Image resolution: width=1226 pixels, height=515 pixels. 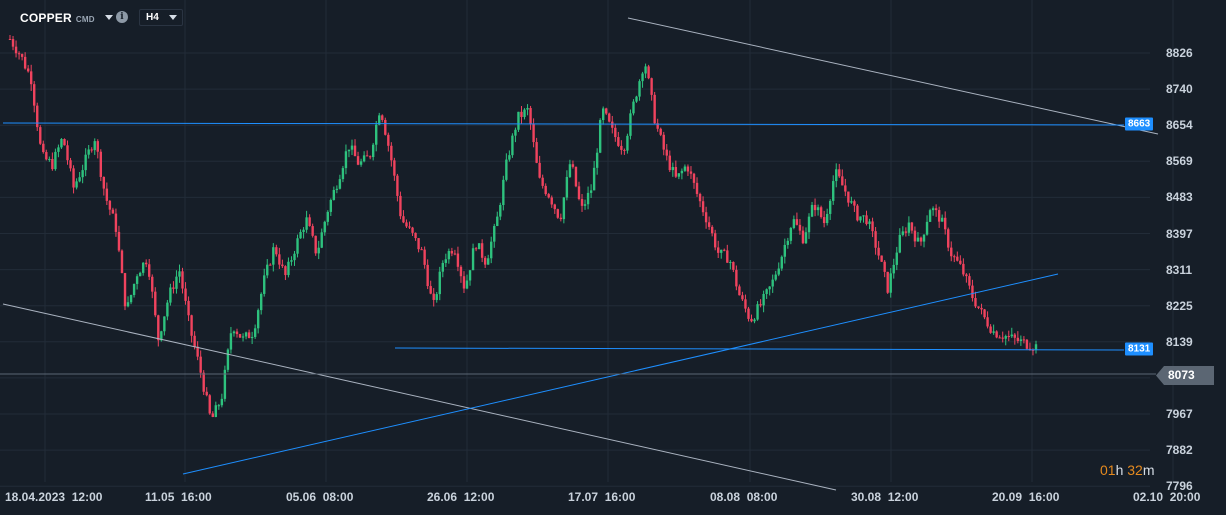 What do you see at coordinates (1139, 124) in the screenshot?
I see `horizontal-line-label: 8663` at bounding box center [1139, 124].